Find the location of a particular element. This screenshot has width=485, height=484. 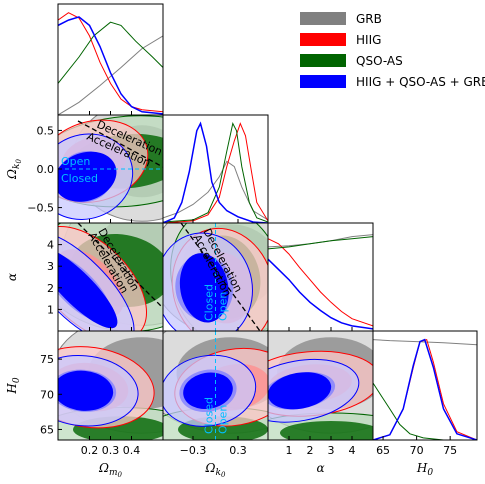

x-tick-label-H0: 75 is located at coordinates (450, 450).